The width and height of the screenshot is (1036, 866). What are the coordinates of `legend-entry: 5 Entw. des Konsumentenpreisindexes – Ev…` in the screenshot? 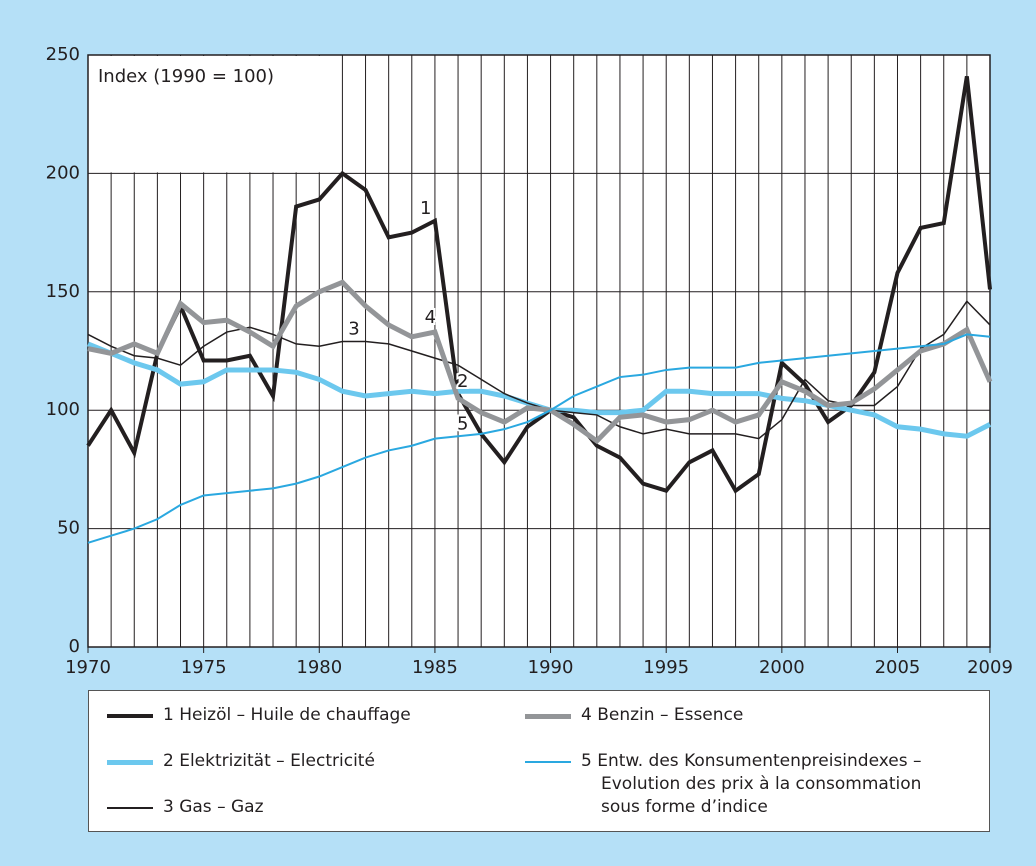 It's located at (738, 784).